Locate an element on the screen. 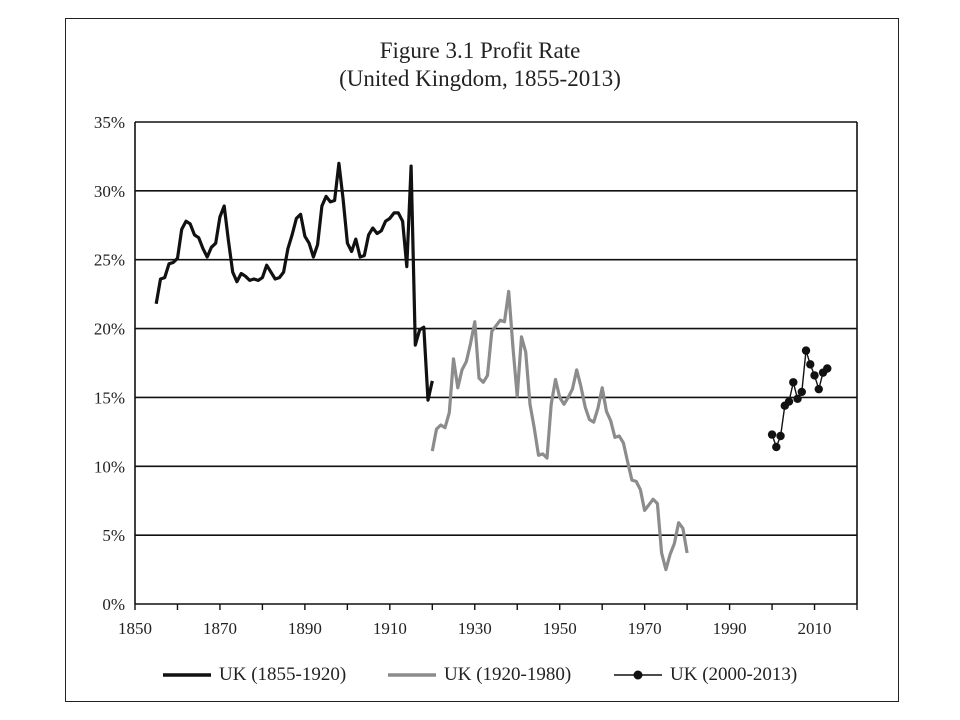 The image size is (960, 720). x-tick-label: 1970 is located at coordinates (645, 628).